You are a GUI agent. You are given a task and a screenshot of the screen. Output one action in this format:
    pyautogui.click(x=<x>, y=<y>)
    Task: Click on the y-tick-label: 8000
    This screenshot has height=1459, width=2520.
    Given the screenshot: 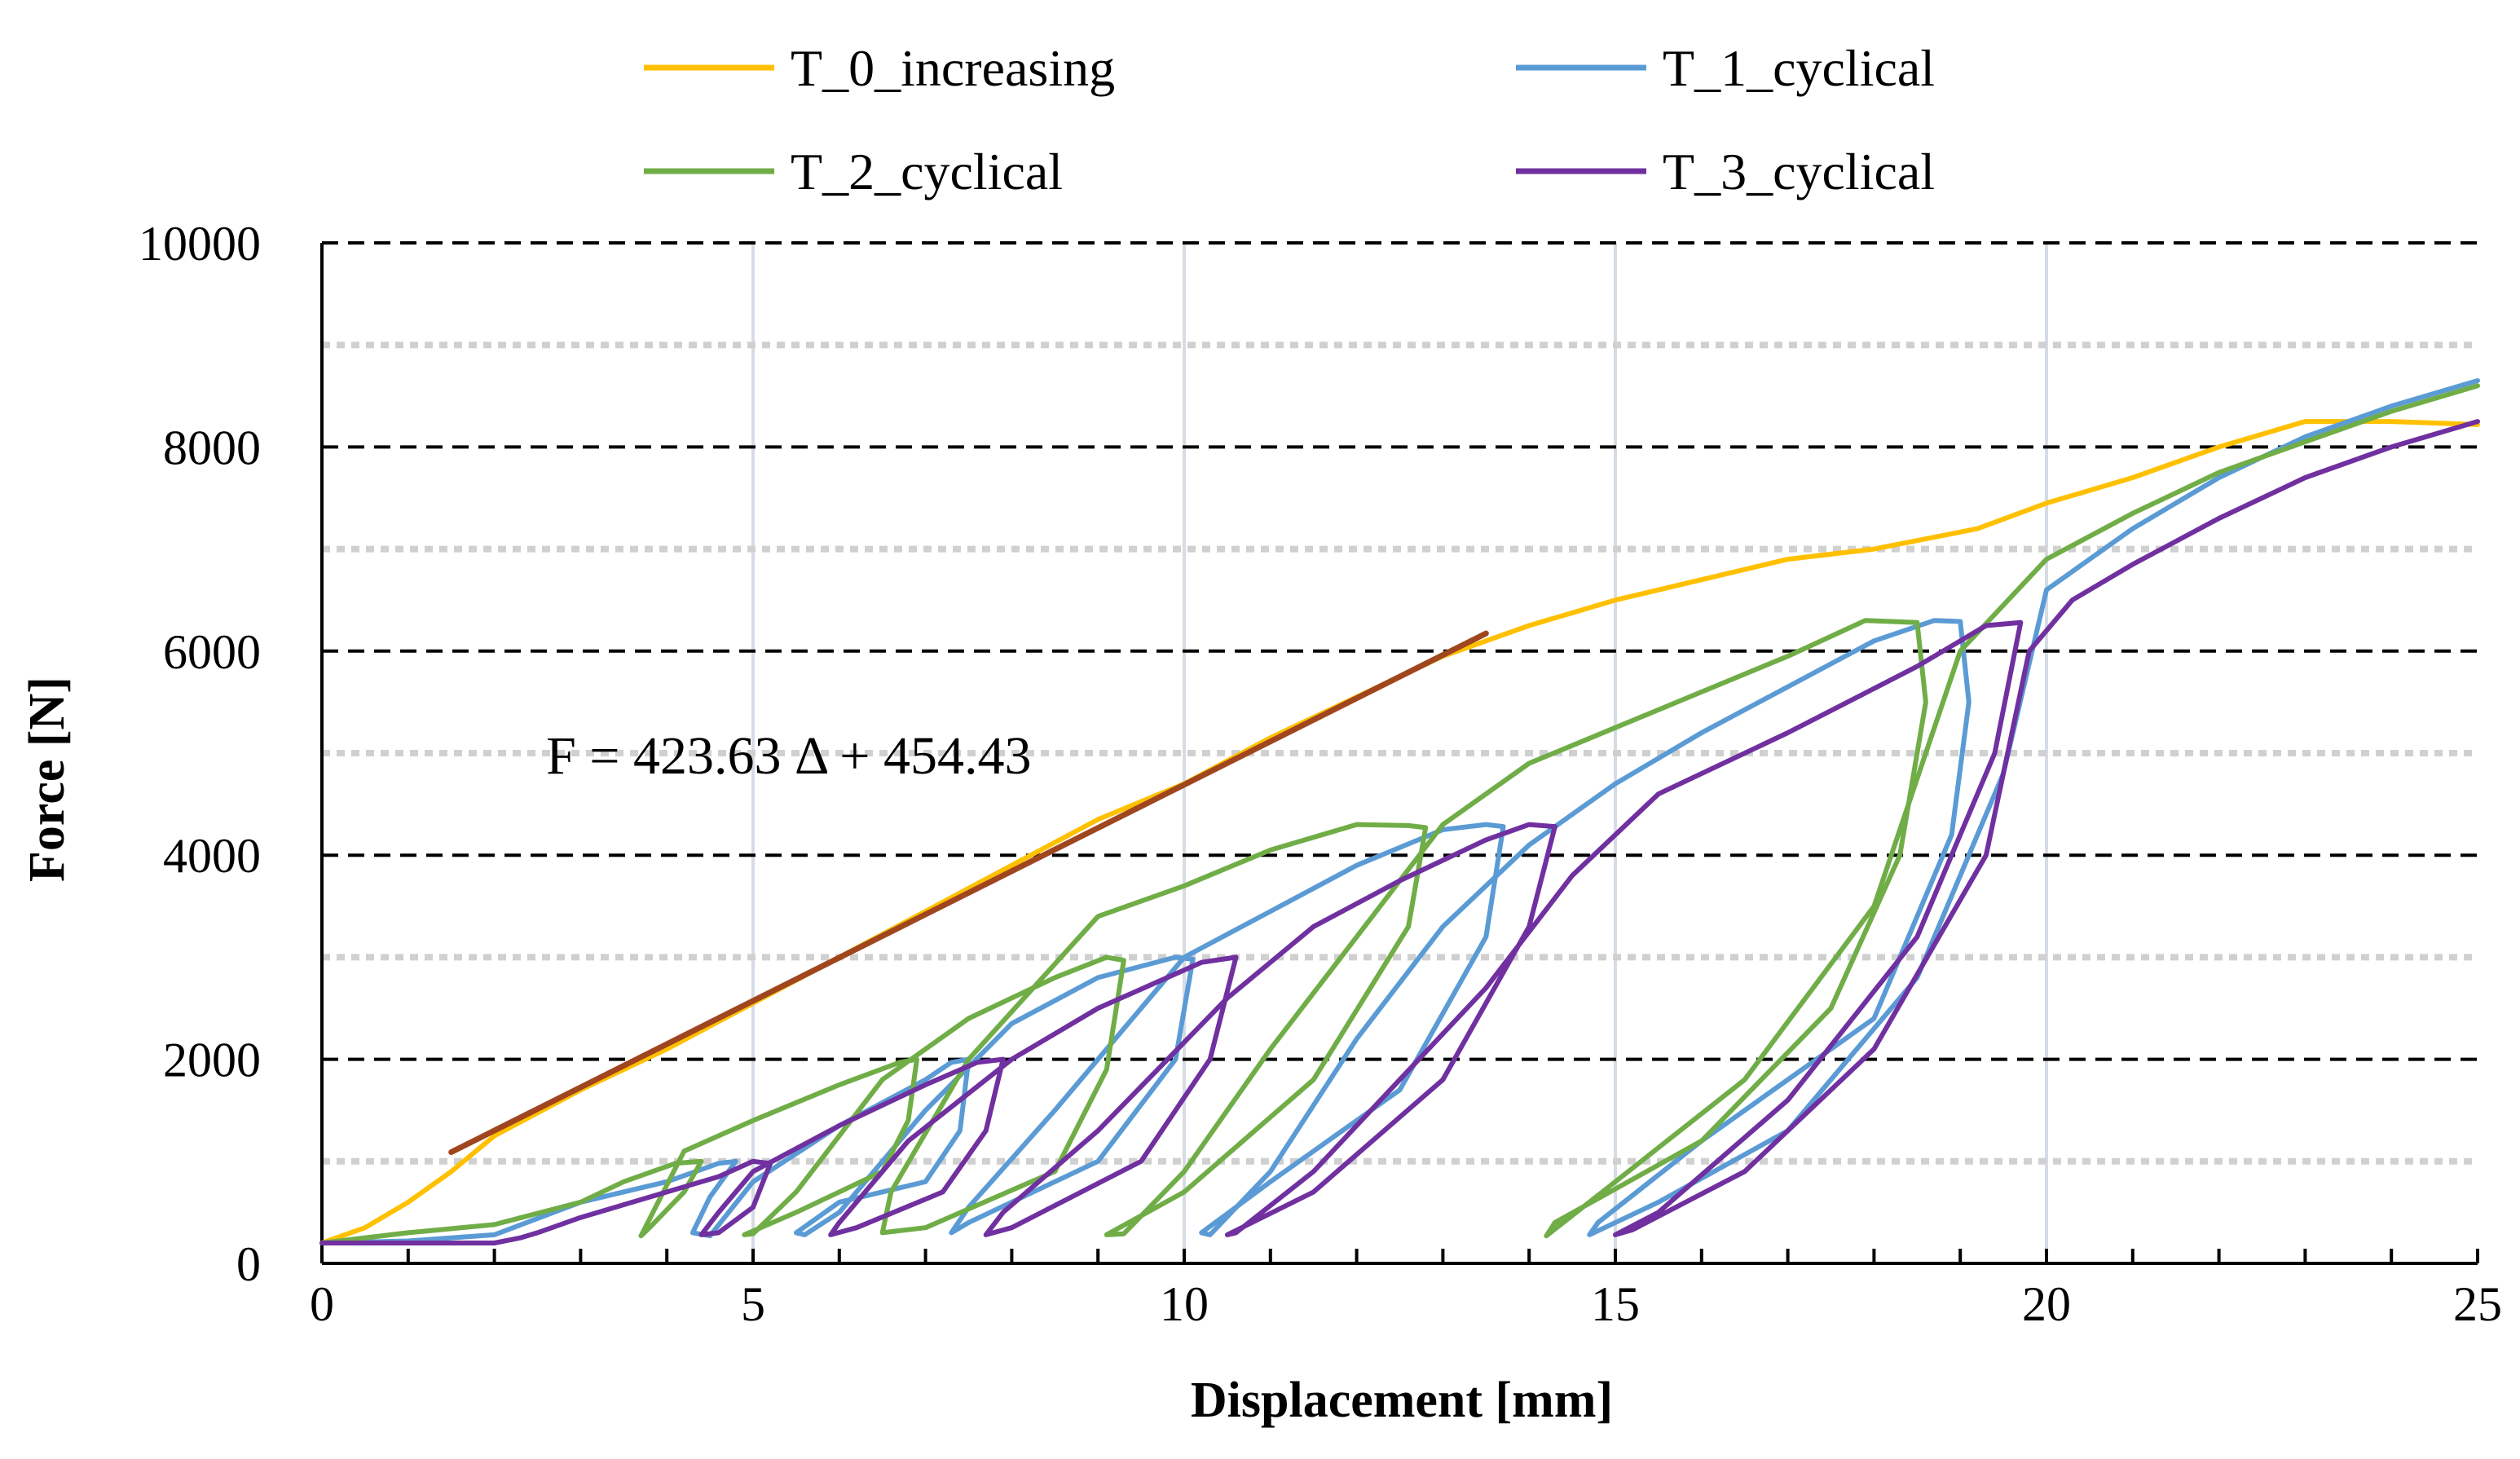 What is the action you would take?
    pyautogui.click(x=212, y=447)
    